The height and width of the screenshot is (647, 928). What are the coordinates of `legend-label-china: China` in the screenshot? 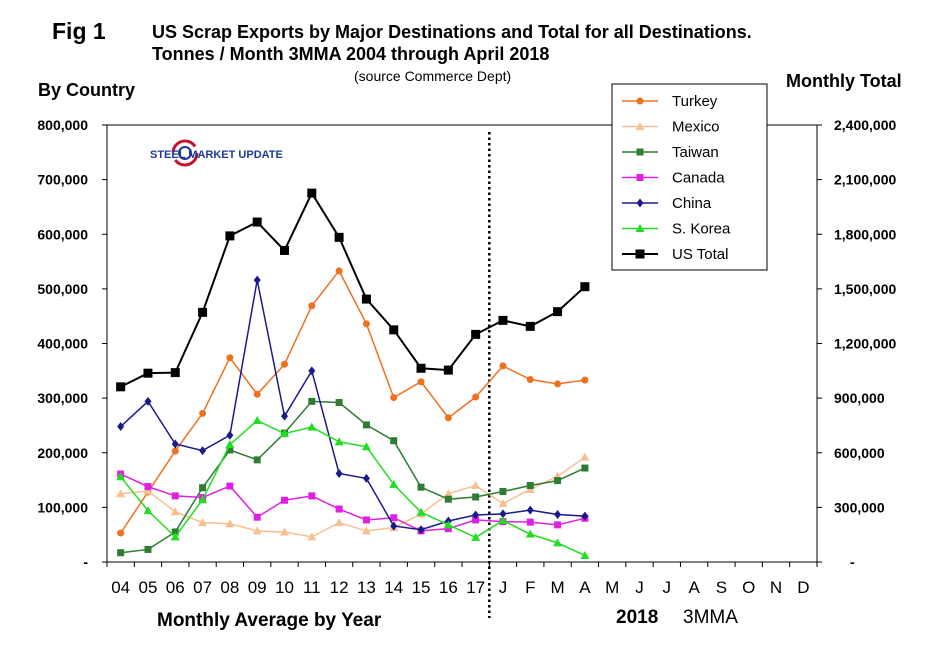 It's located at (692, 203).